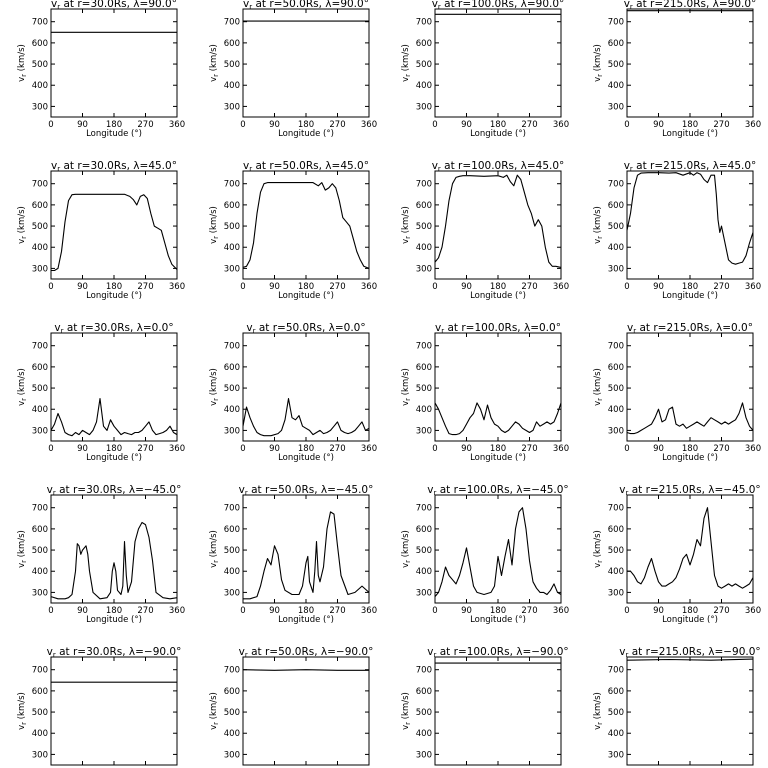  Describe the element at coordinates (694, 5) in the screenshot. I see `panel-title-rest: at r=215.0Rs, λ=90.0°` at that location.